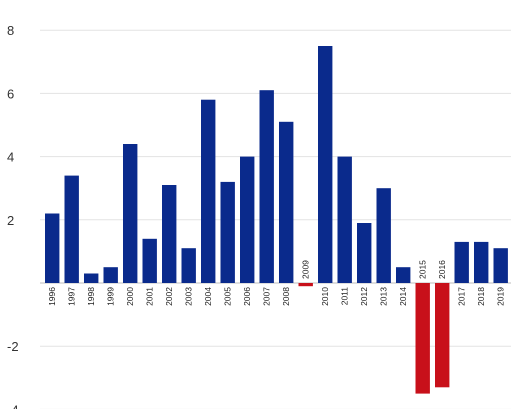  I want to click on bar-2010, so click(325, 164).